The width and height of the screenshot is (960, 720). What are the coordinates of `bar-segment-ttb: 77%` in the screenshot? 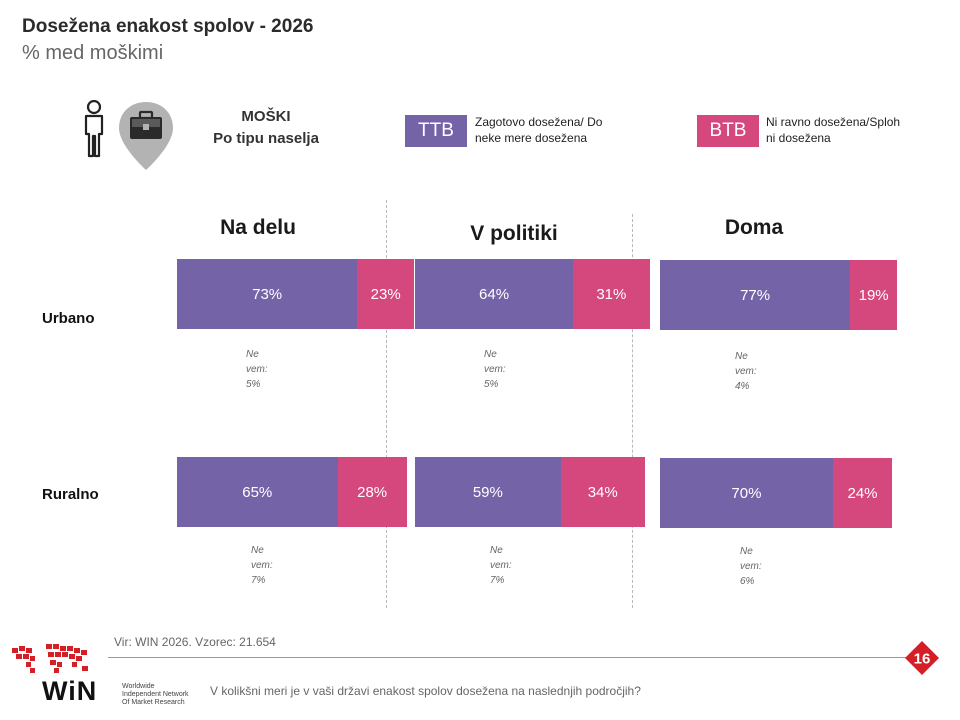 It's located at (755, 295).